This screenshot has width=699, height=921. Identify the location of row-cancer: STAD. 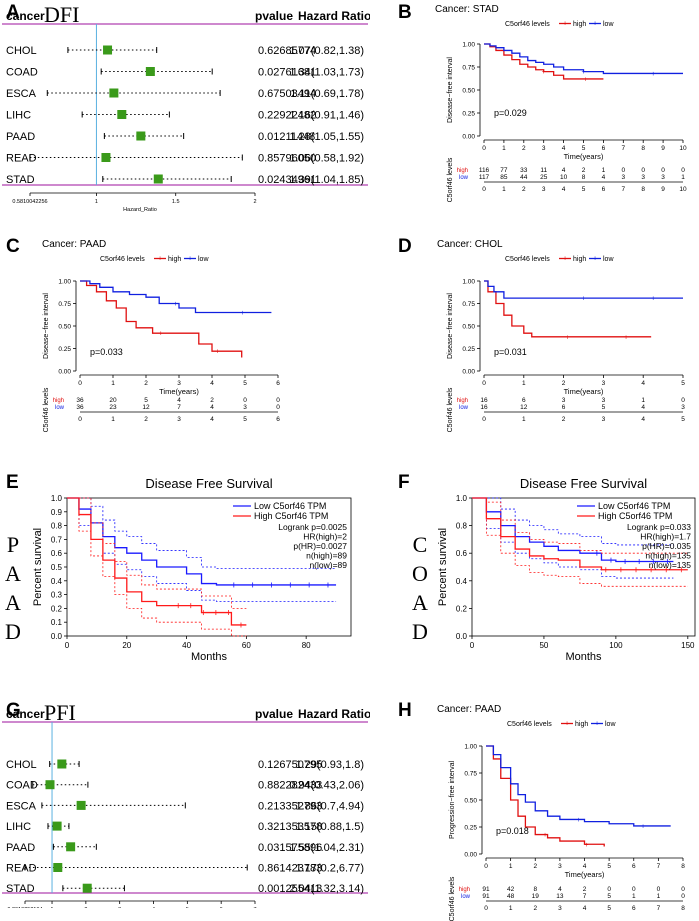
(20, 180).